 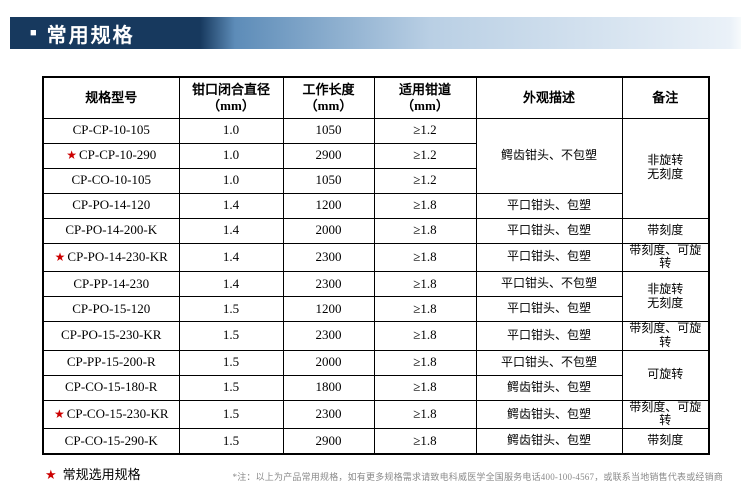 What do you see at coordinates (231, 97) in the screenshot?
I see `column-header: 钳口闭合直径 （mm）` at bounding box center [231, 97].